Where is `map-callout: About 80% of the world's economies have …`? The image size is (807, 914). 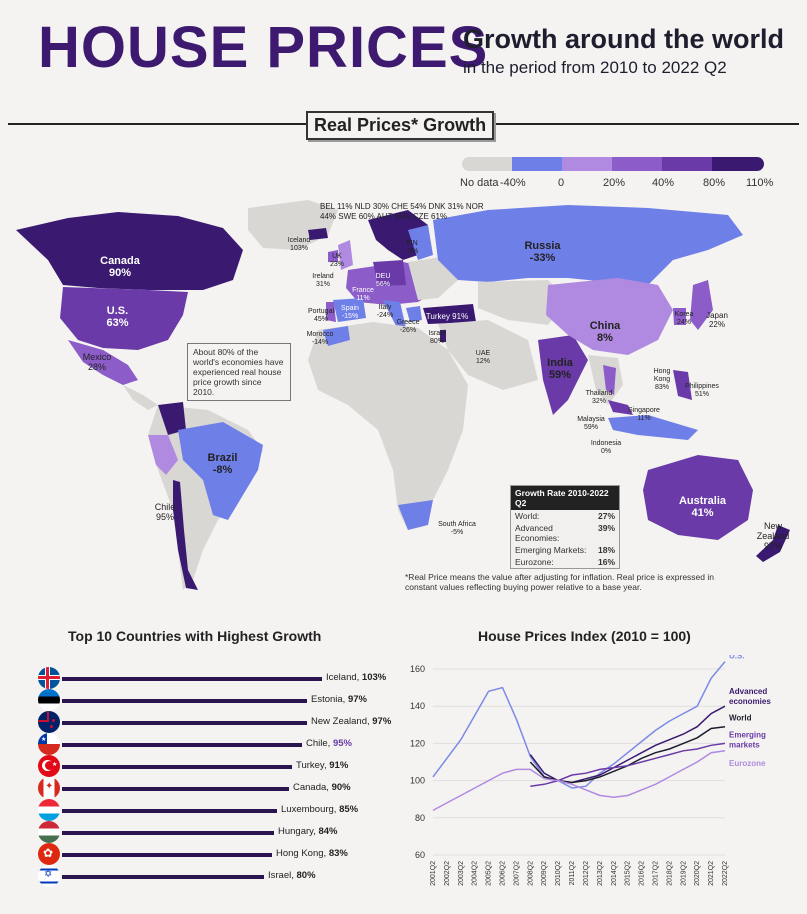 map-callout: About 80% of the world's economies have … is located at coordinates (239, 372).